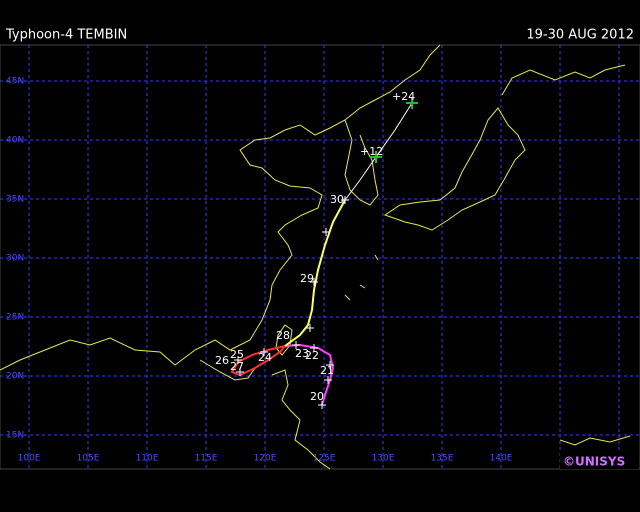 This screenshot has width=640, height=512. I want to click on track-label: 21, so click(327, 370).